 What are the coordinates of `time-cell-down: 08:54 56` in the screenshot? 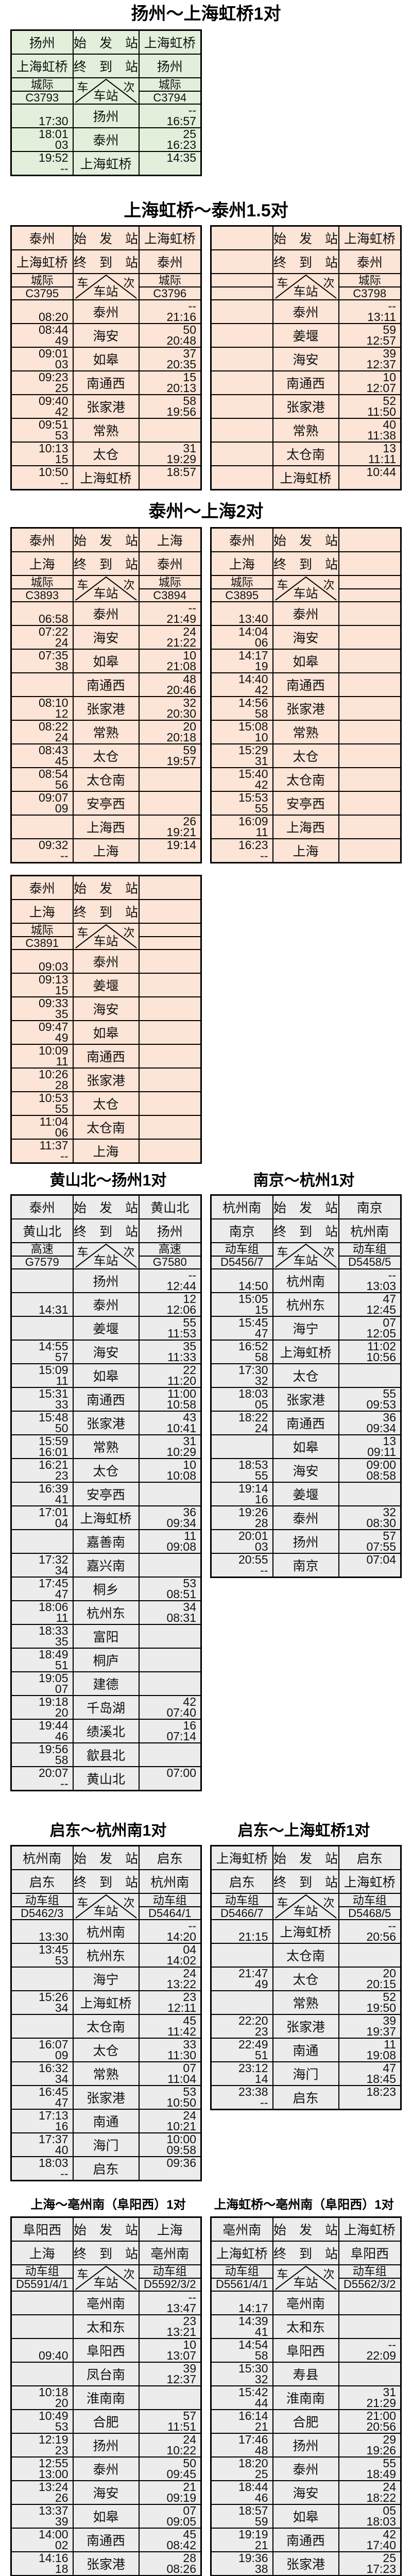 It's located at (42, 780).